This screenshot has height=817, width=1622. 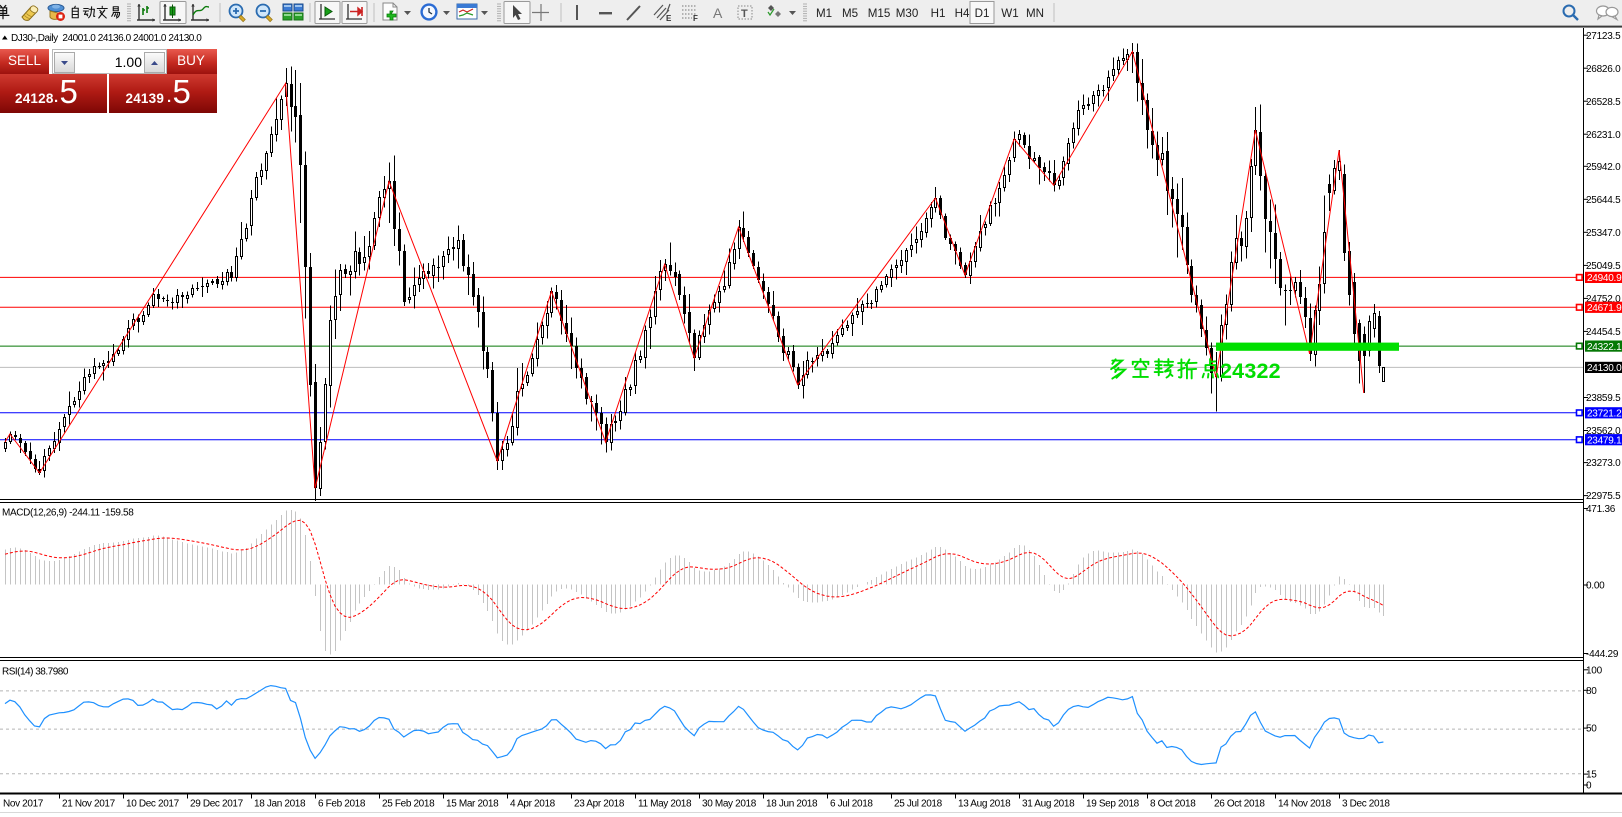 I want to click on svg-text: 24940.9, so click(x=1604, y=278).